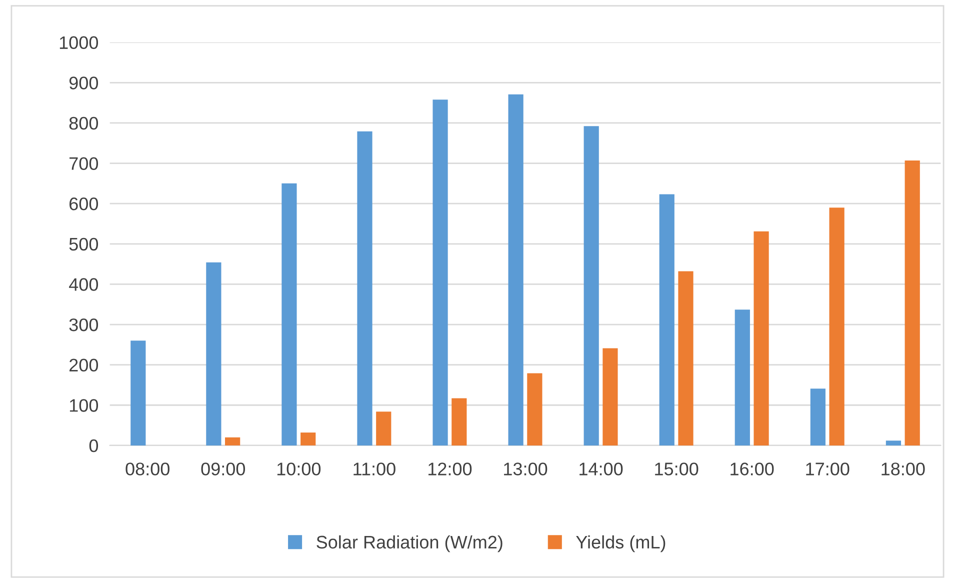 The height and width of the screenshot is (580, 955). I want to click on y-tick-label: 300, so click(83, 325).